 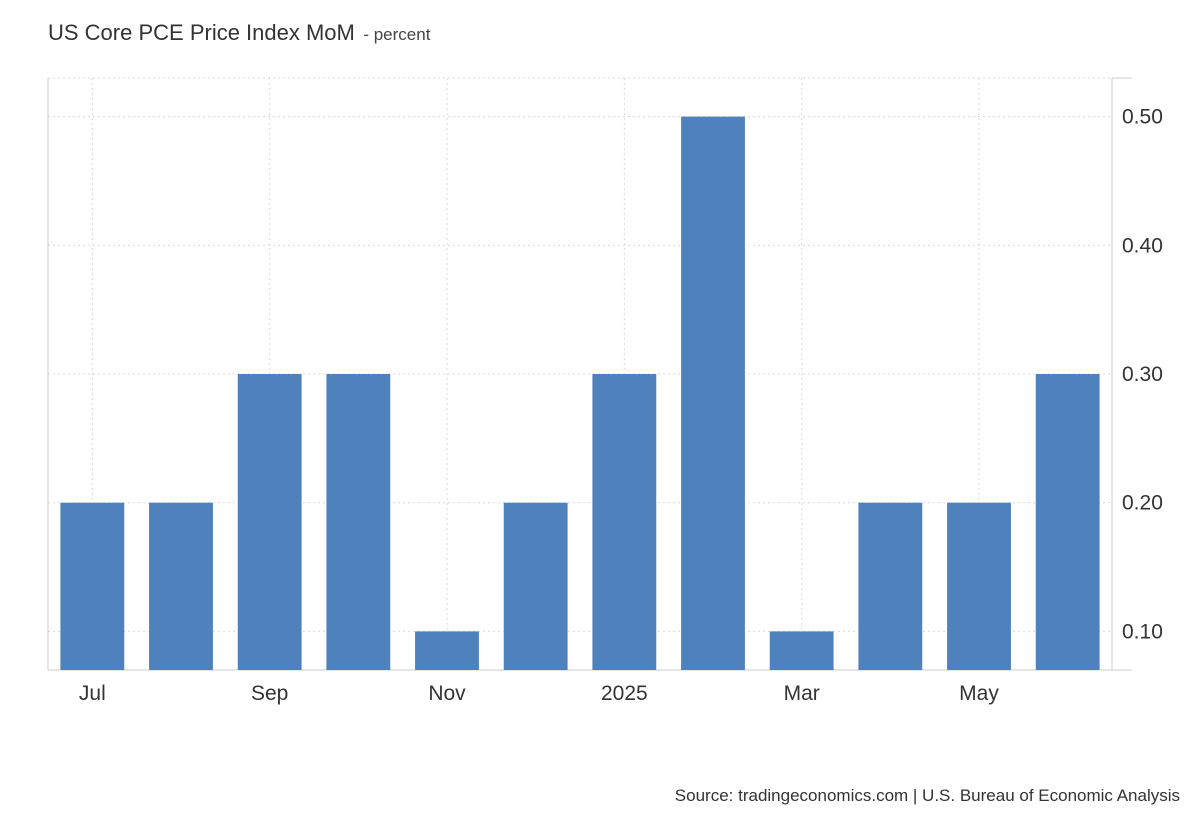 What do you see at coordinates (1142, 631) in the screenshot?
I see `y-tick-label: 0.10` at bounding box center [1142, 631].